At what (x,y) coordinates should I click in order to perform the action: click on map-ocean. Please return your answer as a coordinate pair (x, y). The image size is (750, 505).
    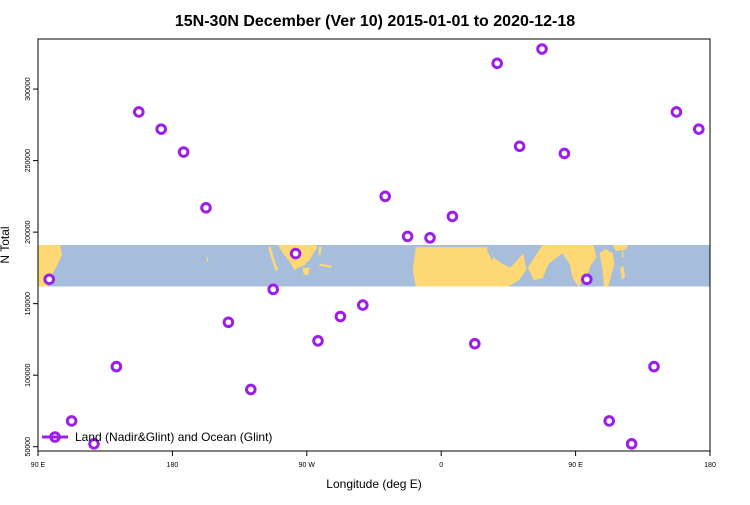
    Looking at the image, I should click on (374, 266).